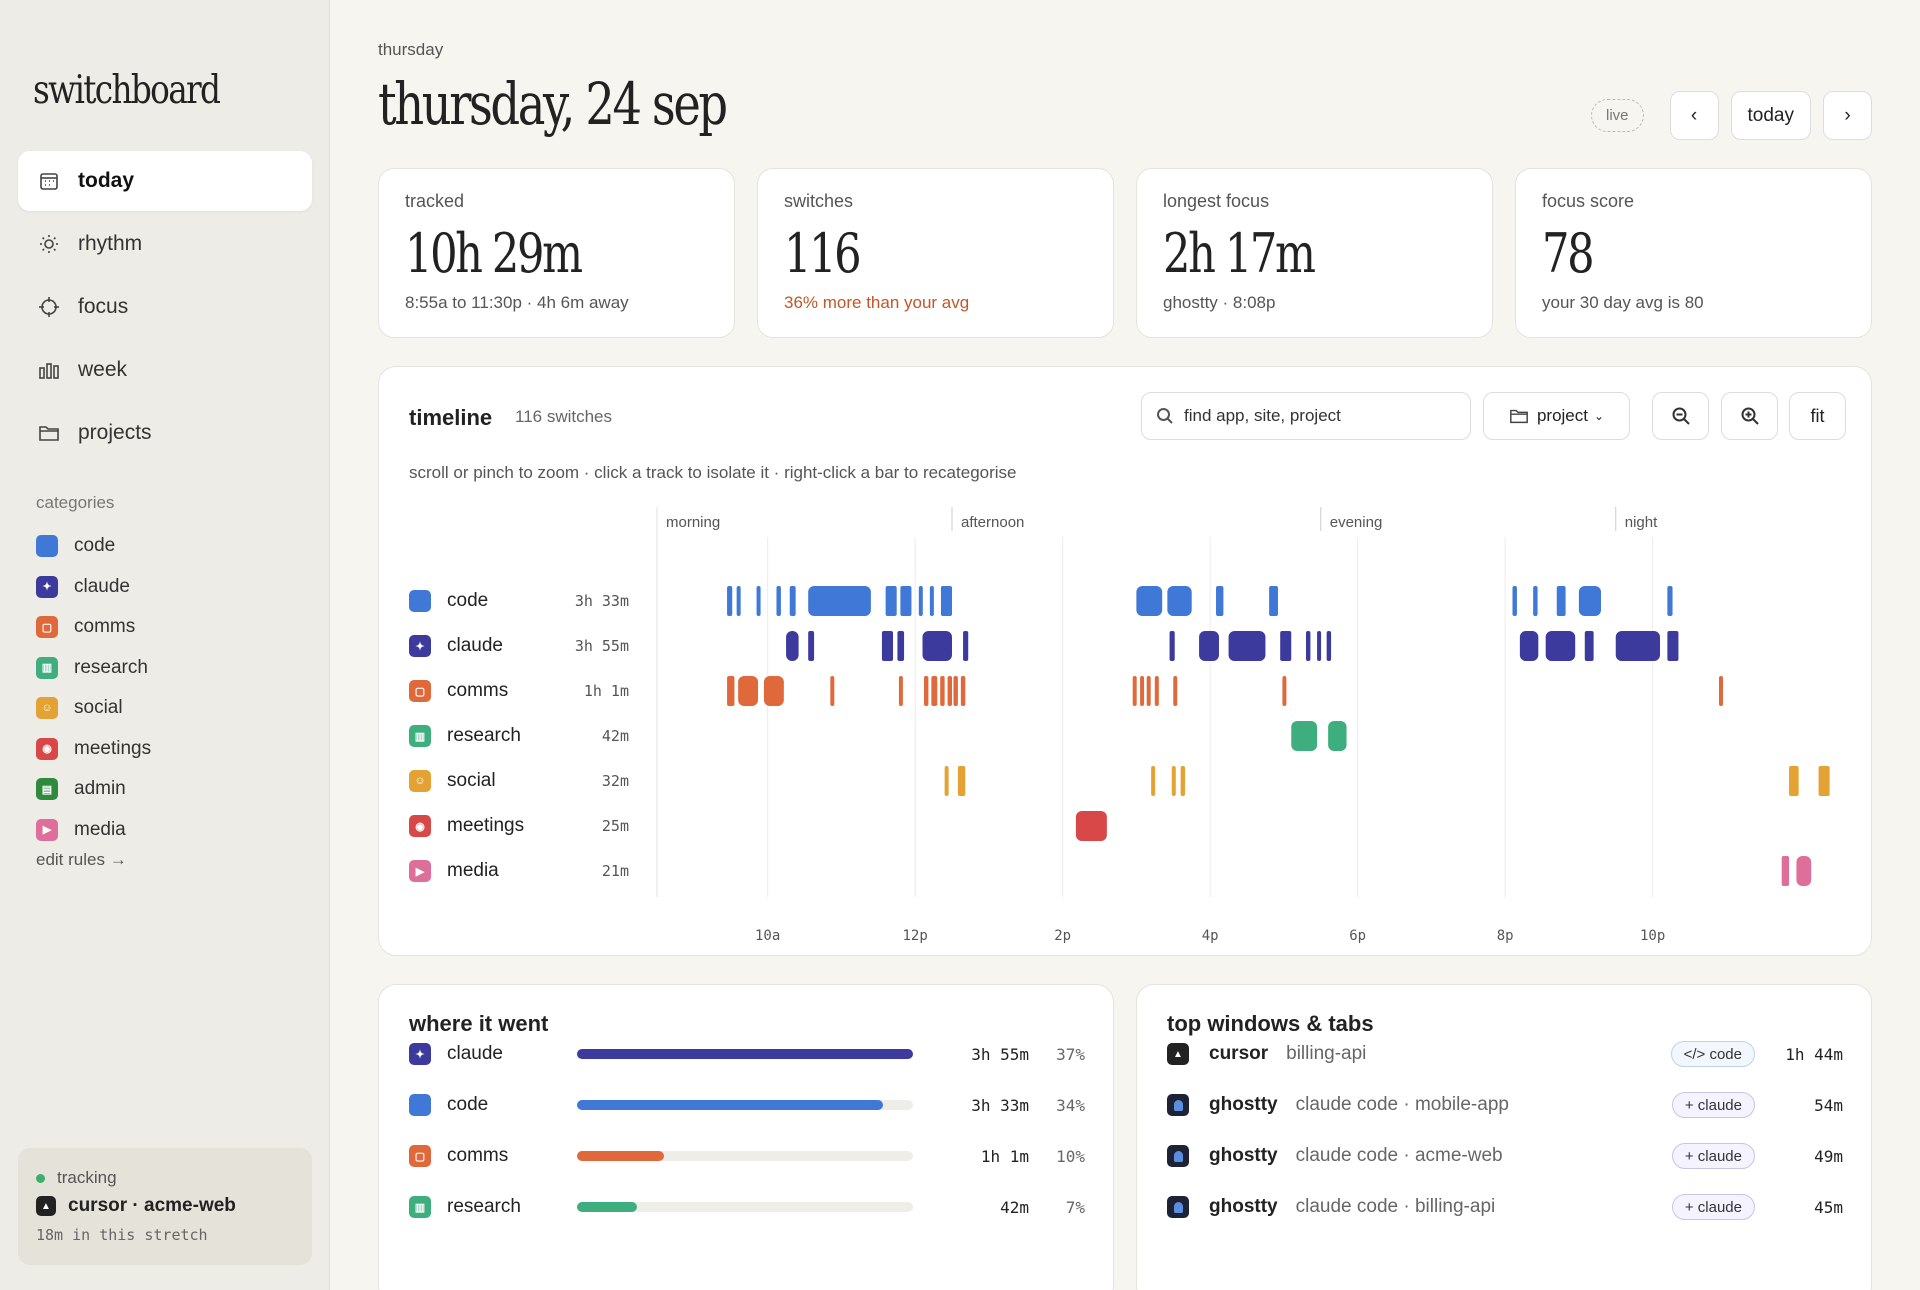 The image size is (1920, 1290). I want to click on fit-button: fit, so click(1817, 416).